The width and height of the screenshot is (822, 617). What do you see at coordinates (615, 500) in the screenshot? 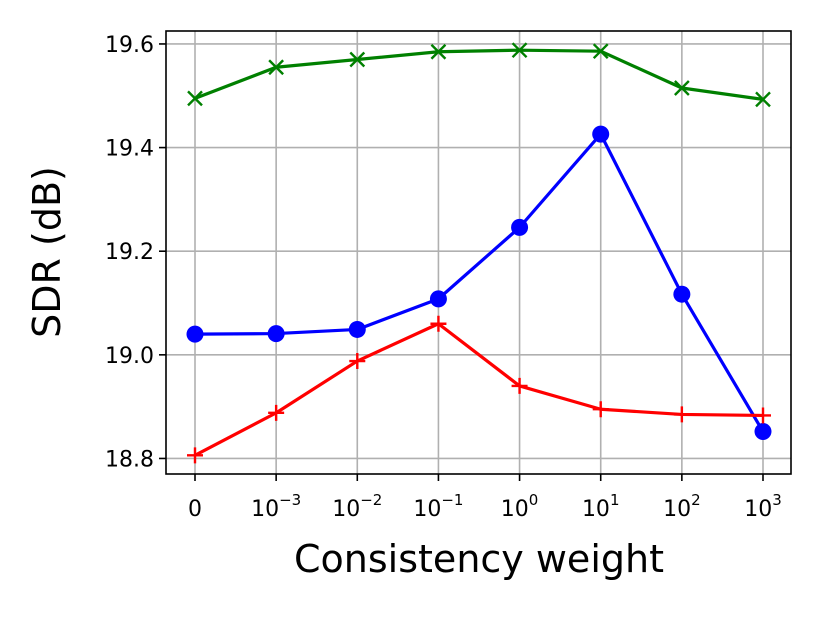
I see `x-tick-exponent: 1` at bounding box center [615, 500].